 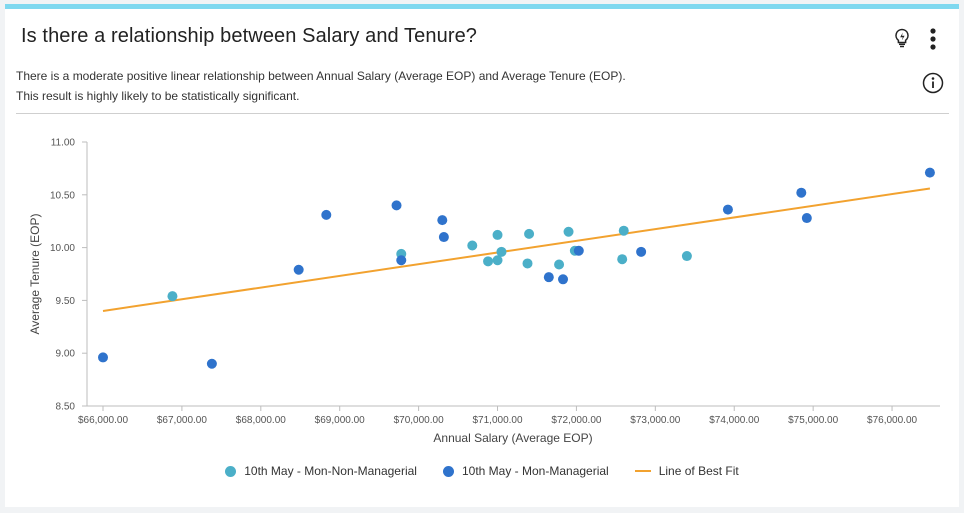 What do you see at coordinates (734, 420) in the screenshot?
I see `x-tick-label: $74,000.00` at bounding box center [734, 420].